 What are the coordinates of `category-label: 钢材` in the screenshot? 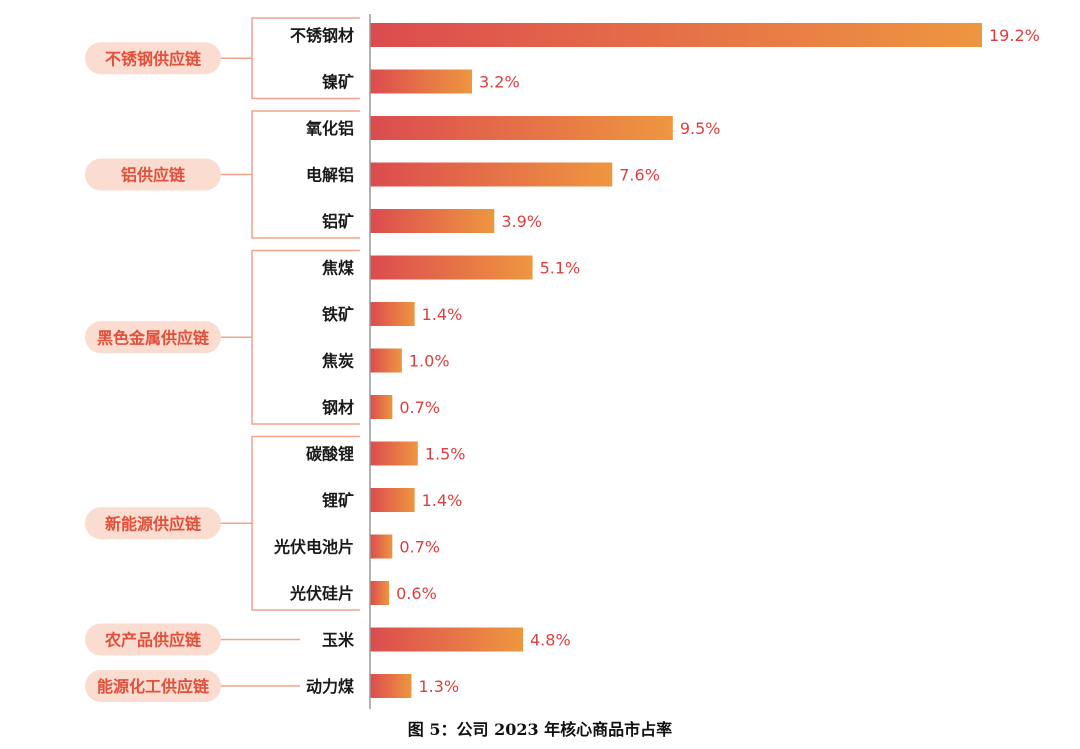 It's located at (338, 407).